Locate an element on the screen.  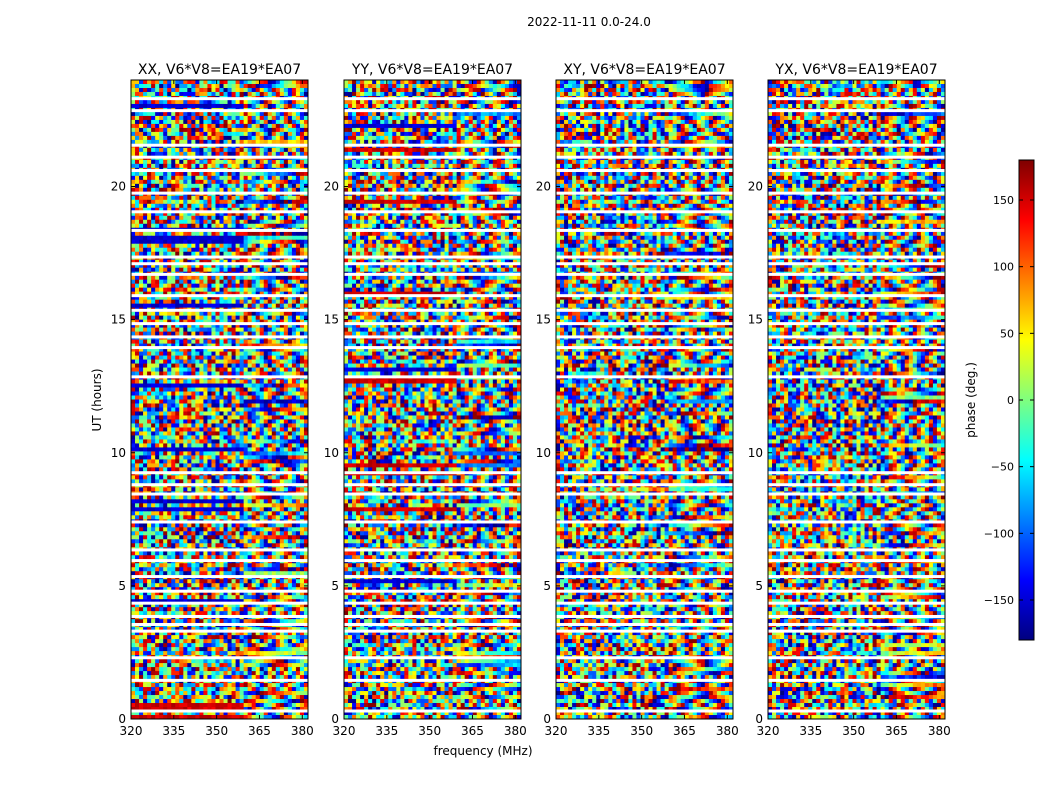
y-axis-label: UT (hours) is located at coordinates (97, 399).